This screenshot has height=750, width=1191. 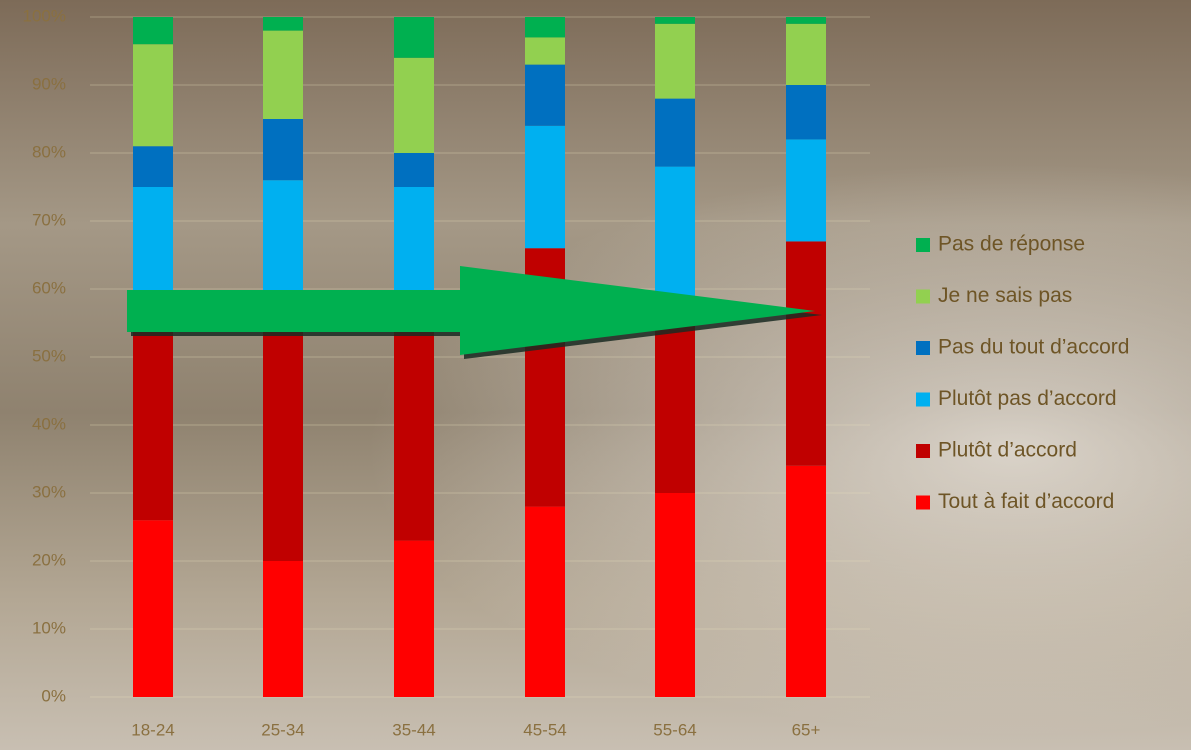 What do you see at coordinates (1033, 347) in the screenshot?
I see `legend-label: Pas du tout d’accord` at bounding box center [1033, 347].